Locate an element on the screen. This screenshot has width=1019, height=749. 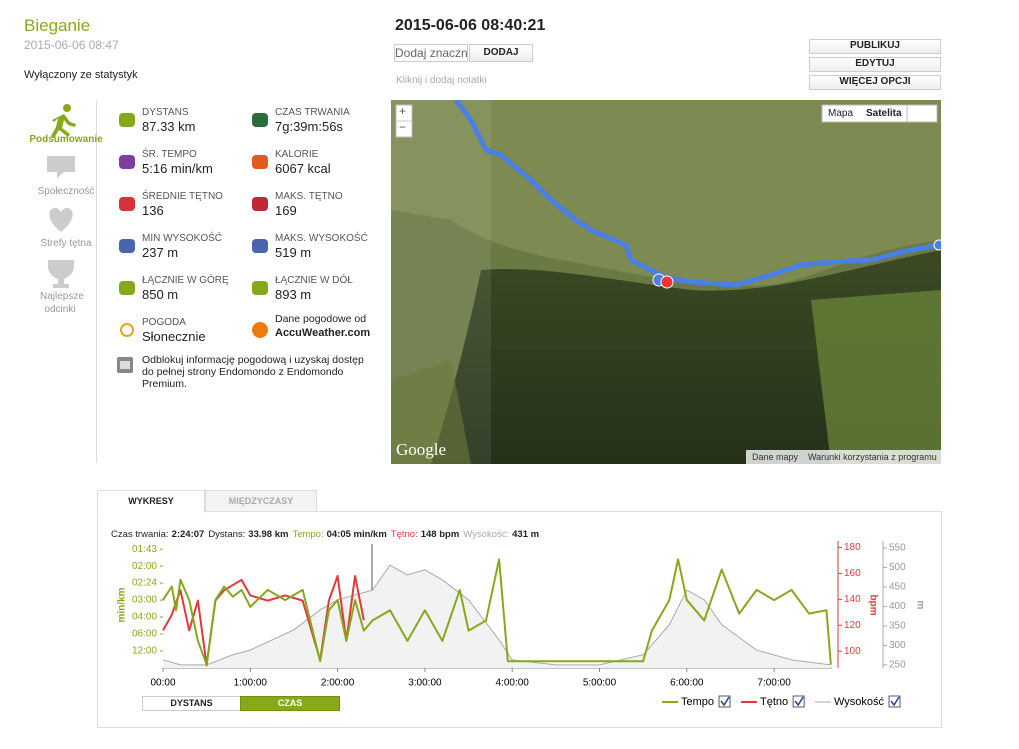
nav-item: Podsumowanie is located at coordinates (66, 139).